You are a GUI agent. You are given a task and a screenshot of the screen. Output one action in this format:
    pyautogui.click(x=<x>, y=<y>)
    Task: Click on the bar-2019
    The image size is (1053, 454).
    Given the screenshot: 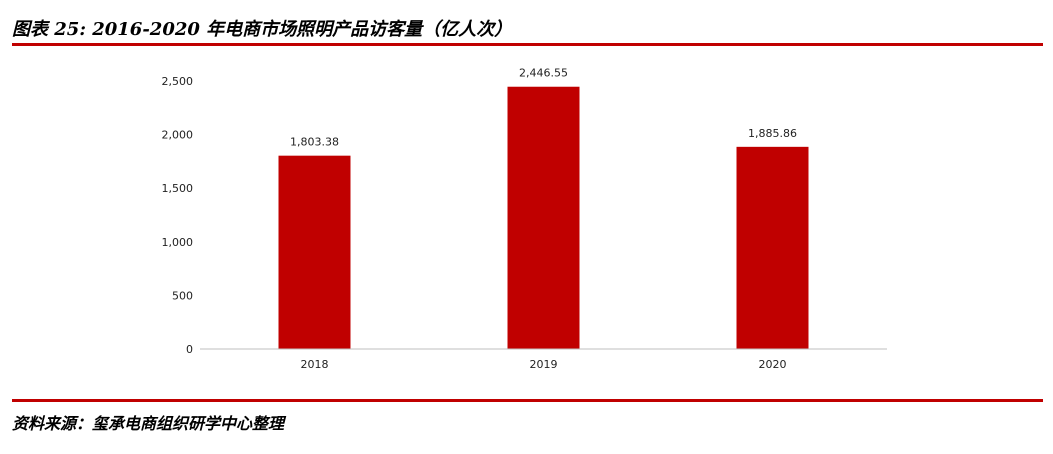 What is the action you would take?
    pyautogui.click(x=543, y=217)
    